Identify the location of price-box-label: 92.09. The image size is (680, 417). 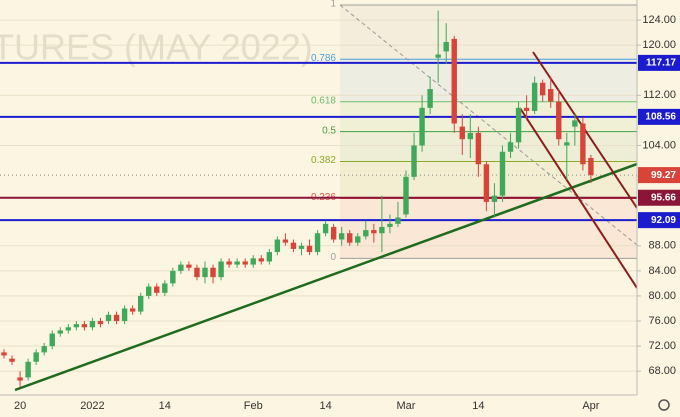
(663, 220).